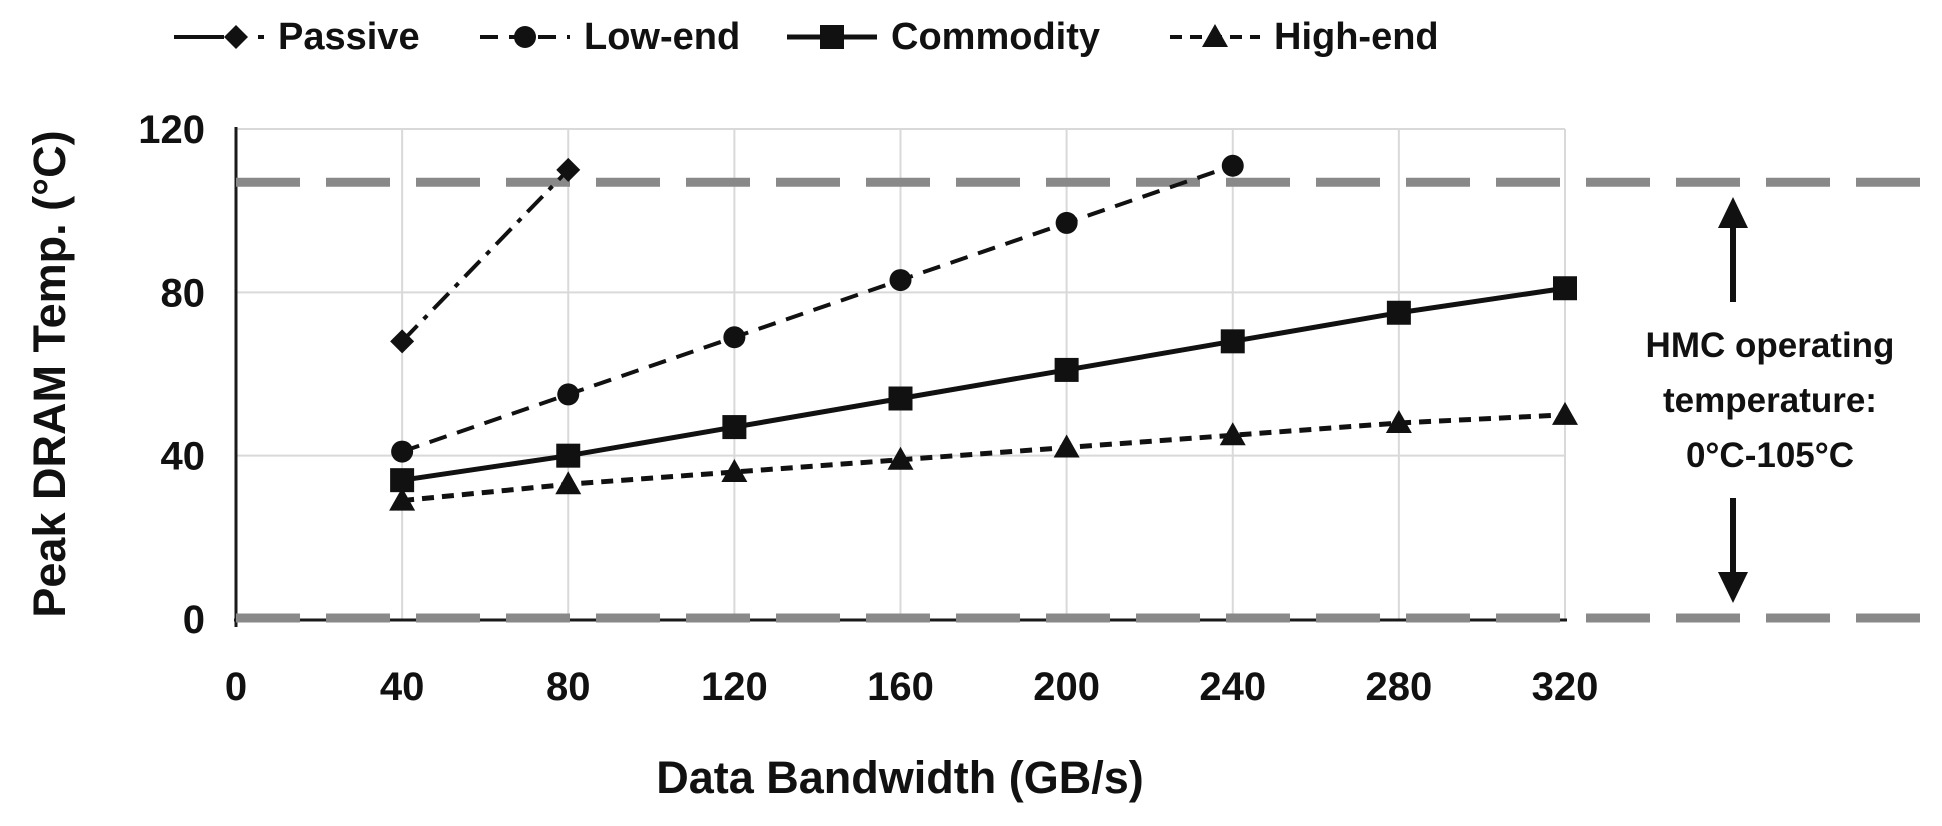 This screenshot has width=1942, height=826. I want to click on passive-line-marker-icon, so click(219, 37).